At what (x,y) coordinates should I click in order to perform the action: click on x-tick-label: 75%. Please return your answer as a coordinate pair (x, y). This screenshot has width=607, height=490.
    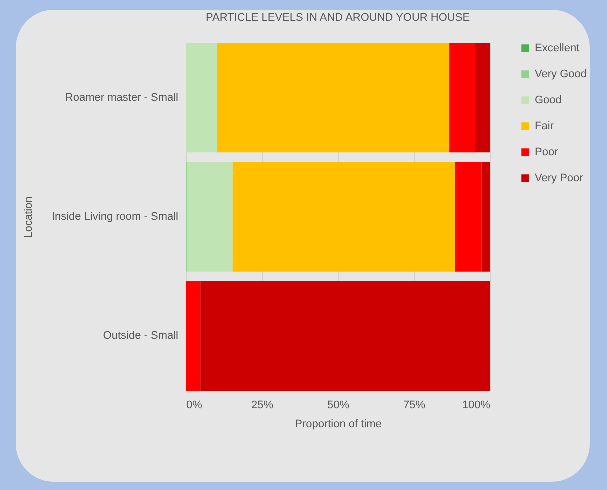
    Looking at the image, I should click on (414, 406).